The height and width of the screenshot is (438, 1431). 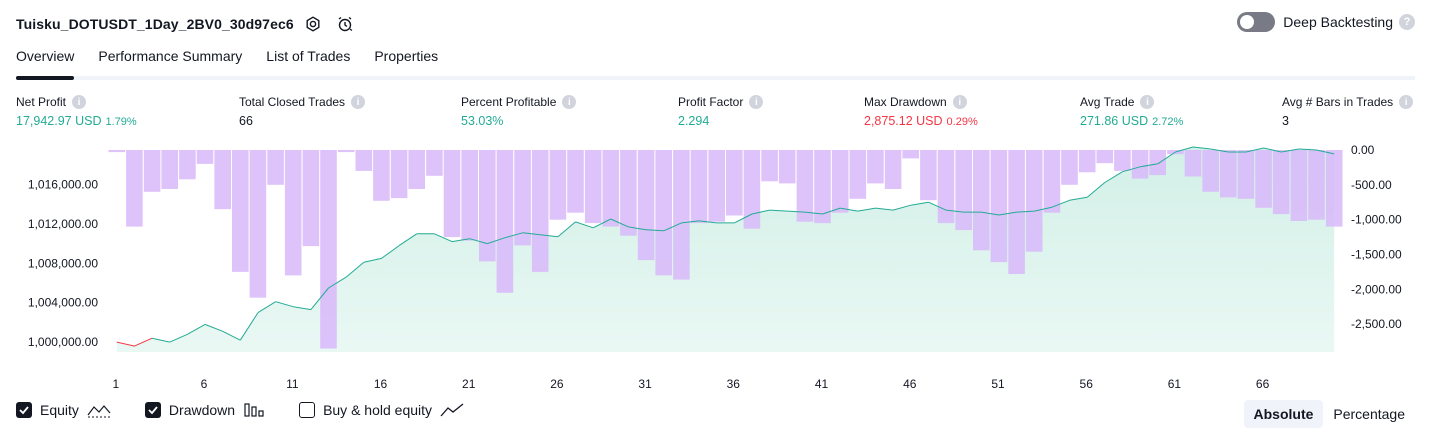 What do you see at coordinates (59, 121) in the screenshot?
I see `metric-value: 17,942.97 USD` at bounding box center [59, 121].